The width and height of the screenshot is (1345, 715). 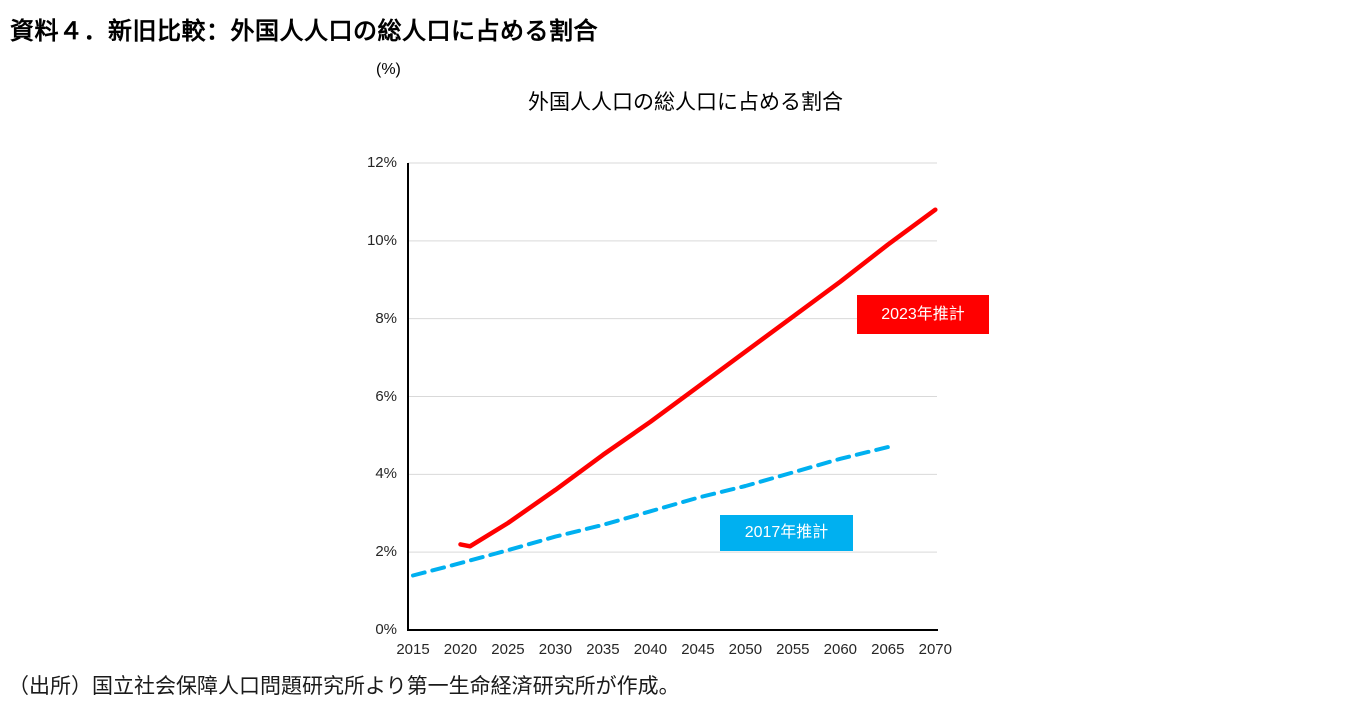 What do you see at coordinates (344, 686) in the screenshot?
I see `source-note: （出所）国立社会保障人口問題研究所より第一生命経済研究所が作成。` at bounding box center [344, 686].